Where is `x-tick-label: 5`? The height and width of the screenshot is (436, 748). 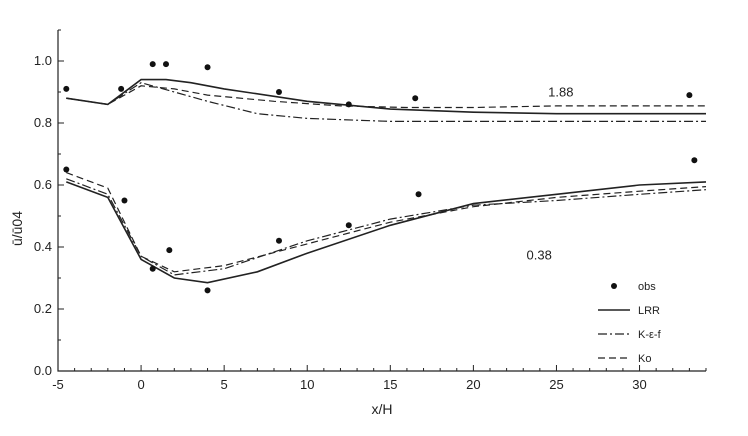
x-tick-label: 5 is located at coordinates (224, 384).